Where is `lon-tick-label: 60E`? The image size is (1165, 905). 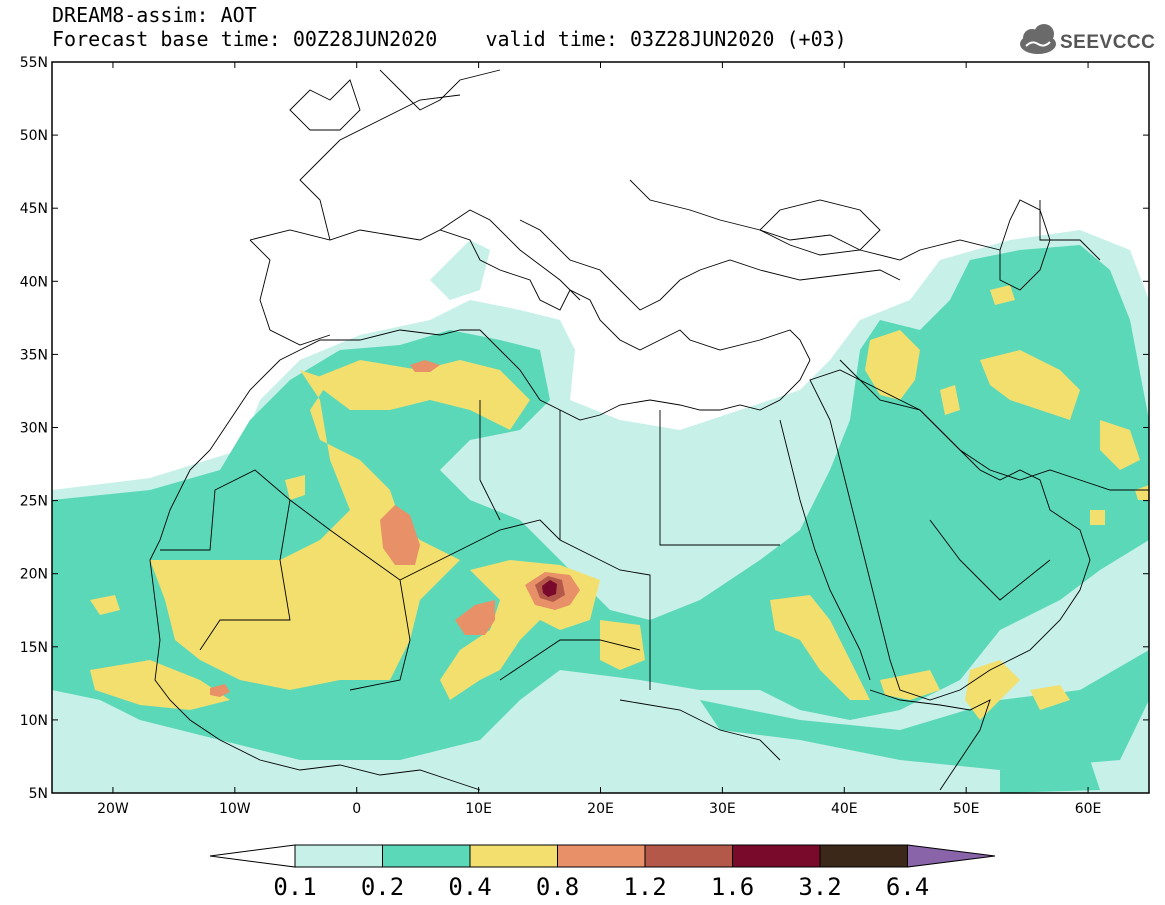 lon-tick-label: 60E is located at coordinates (1088, 809).